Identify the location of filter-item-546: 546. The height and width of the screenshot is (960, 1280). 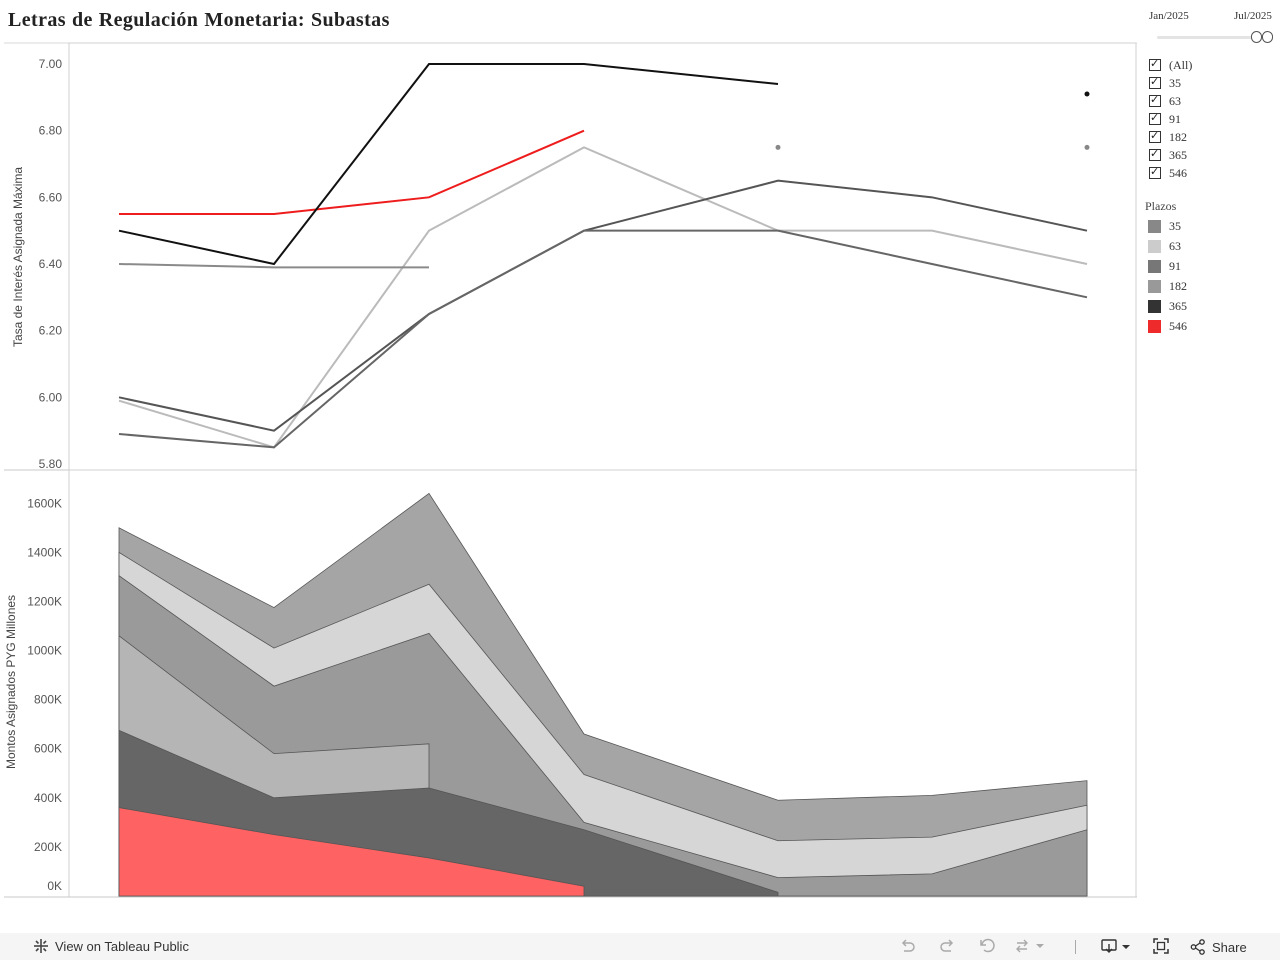
(1170, 173).